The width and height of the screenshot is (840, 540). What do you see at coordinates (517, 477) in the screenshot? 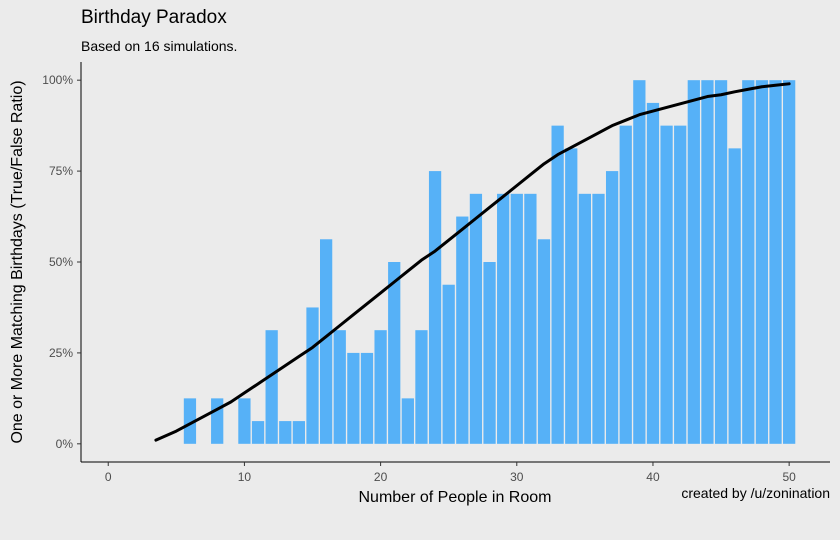
I see `x-tick-label-30: 30` at bounding box center [517, 477].